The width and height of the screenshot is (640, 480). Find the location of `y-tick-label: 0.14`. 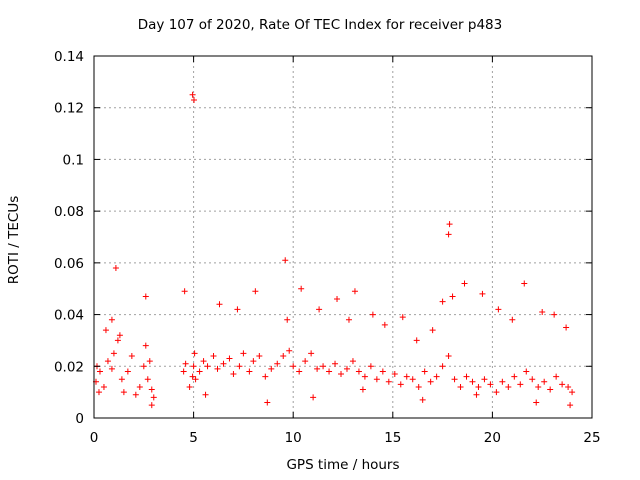

y-tick-label: 0.14 is located at coordinates (69, 57).